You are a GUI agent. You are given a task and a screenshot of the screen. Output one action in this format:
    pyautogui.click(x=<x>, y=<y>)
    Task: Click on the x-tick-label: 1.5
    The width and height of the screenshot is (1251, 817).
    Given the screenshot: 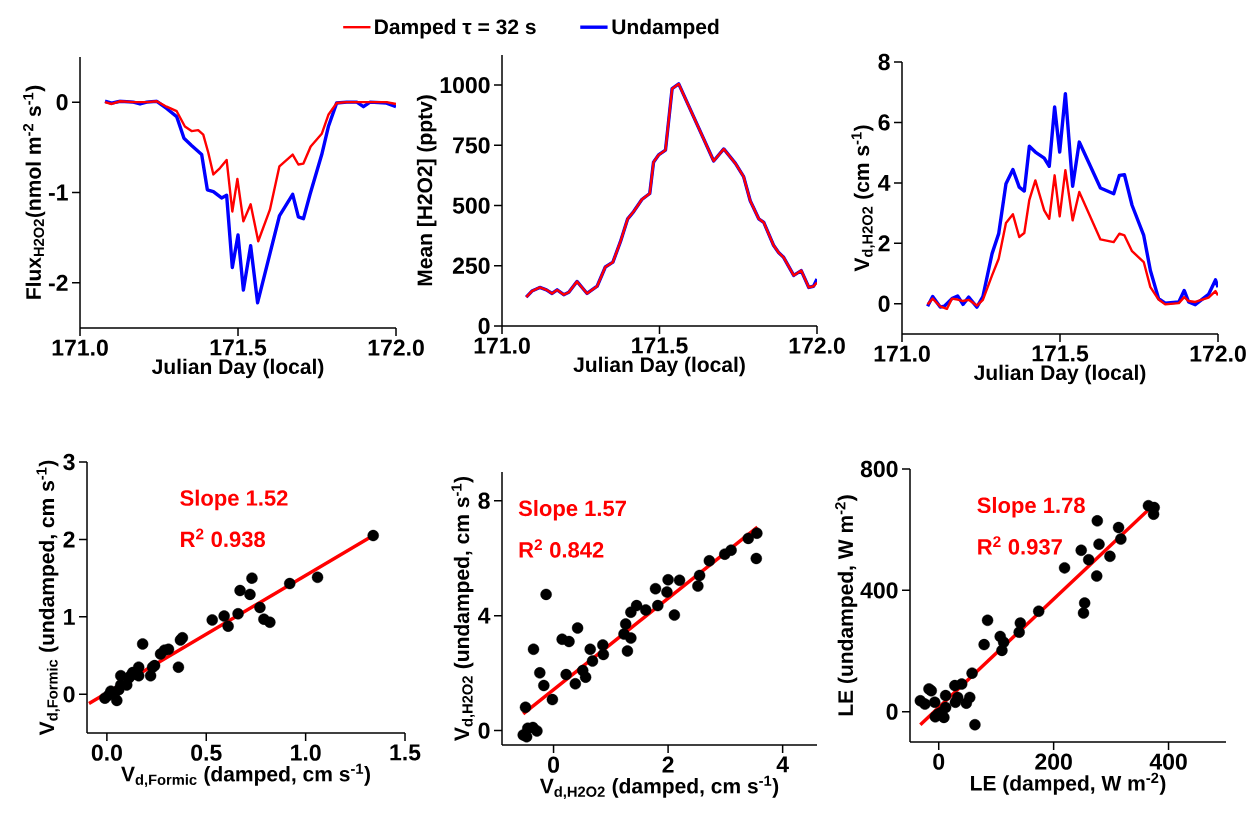 What is the action you would take?
    pyautogui.click(x=405, y=752)
    